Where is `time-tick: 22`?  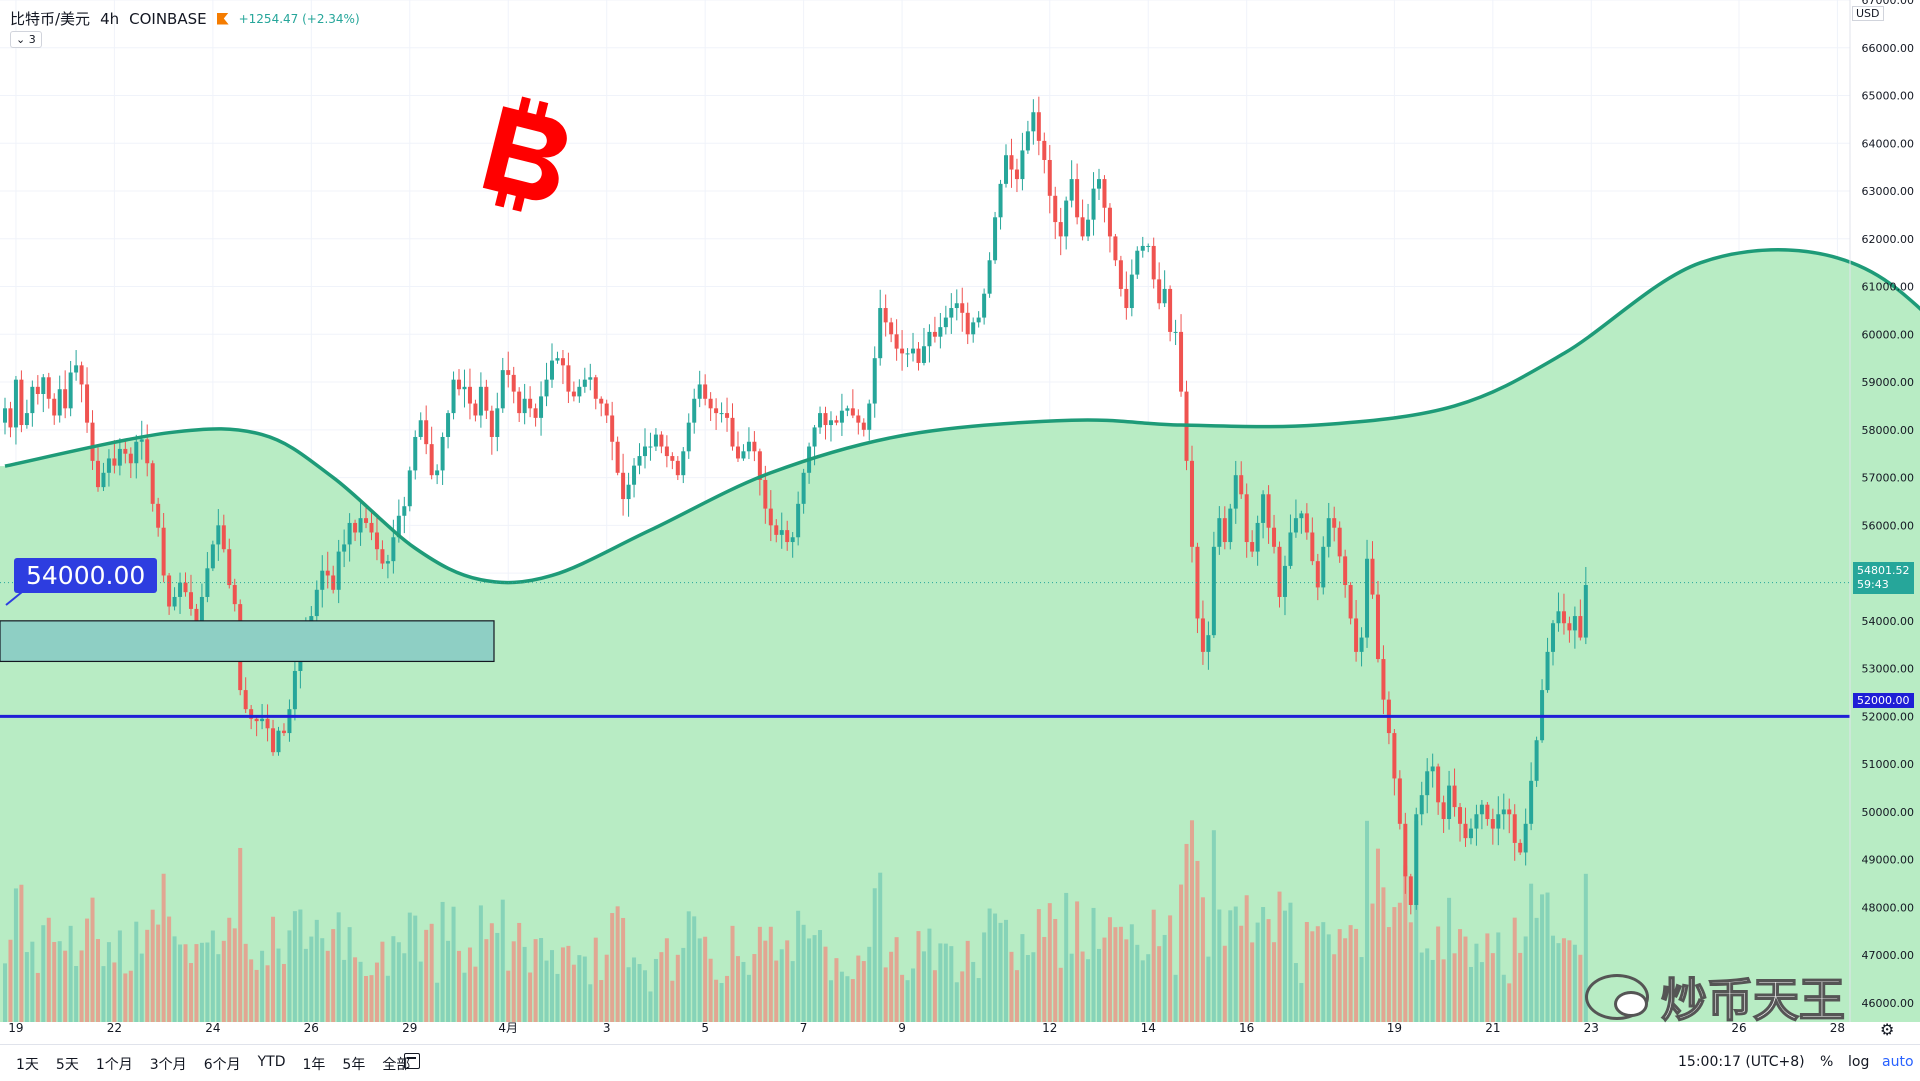
time-tick: 22 is located at coordinates (114, 1028).